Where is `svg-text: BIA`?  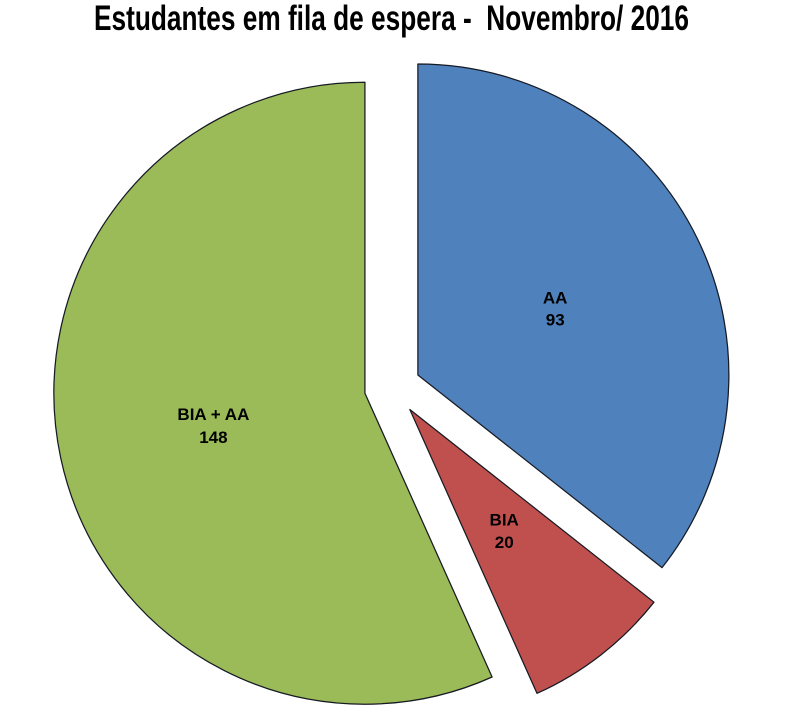
svg-text: BIA is located at coordinates (504, 520).